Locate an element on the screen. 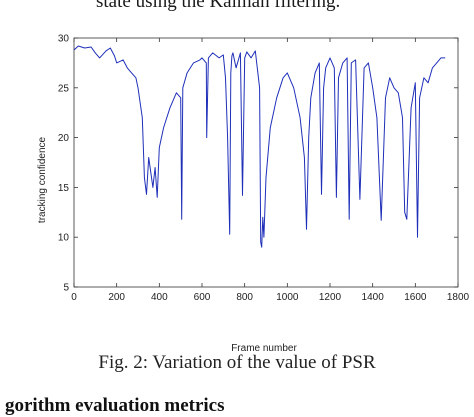 This screenshot has width=474, height=417. x-tick-label: 200 is located at coordinates (116, 297).